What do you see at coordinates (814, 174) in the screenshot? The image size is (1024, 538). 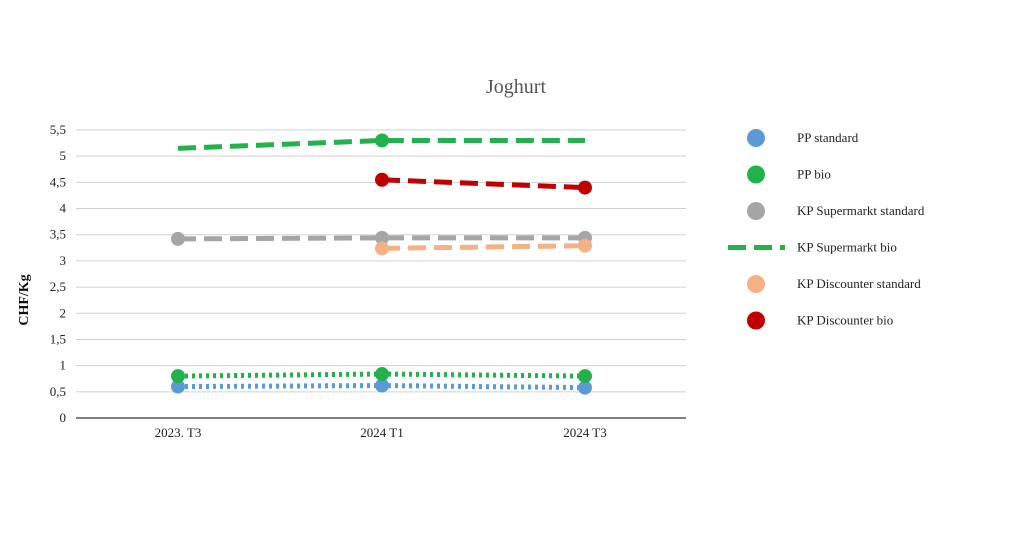 I see `legend-label: PP bio` at bounding box center [814, 174].